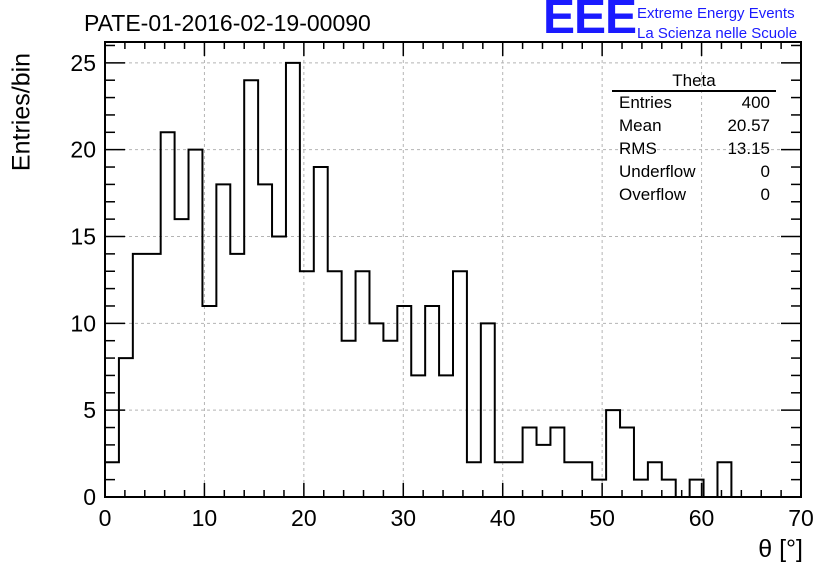 The height and width of the screenshot is (572, 836). What do you see at coordinates (89, 497) in the screenshot?
I see `y-tick-label: 0` at bounding box center [89, 497].